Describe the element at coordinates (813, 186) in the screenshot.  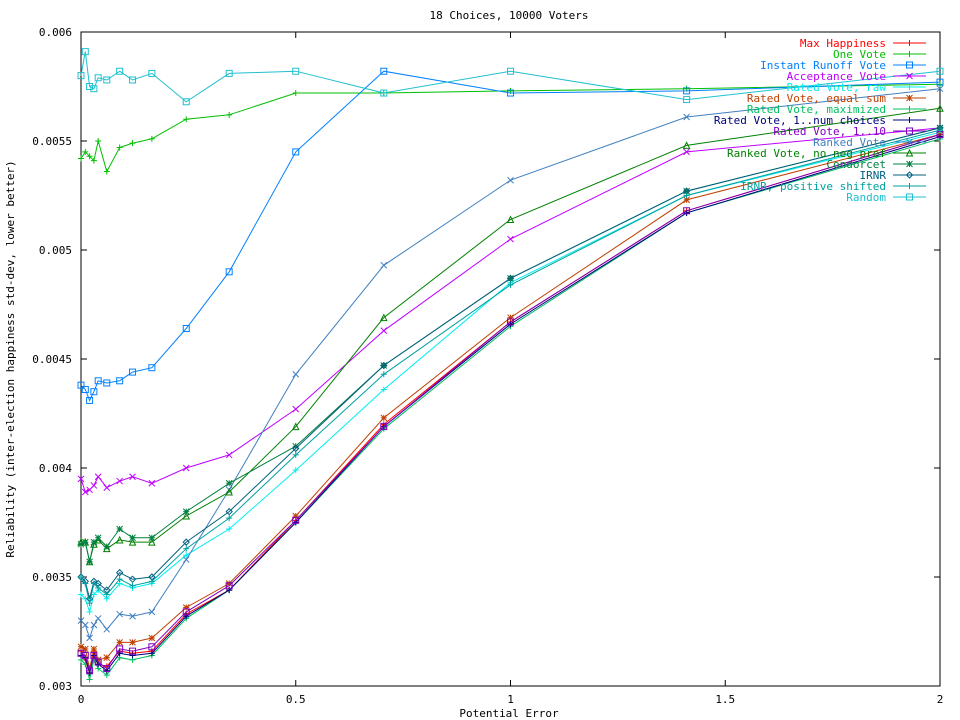
I see `legend-label: IRNR, positive shifted` at that location.